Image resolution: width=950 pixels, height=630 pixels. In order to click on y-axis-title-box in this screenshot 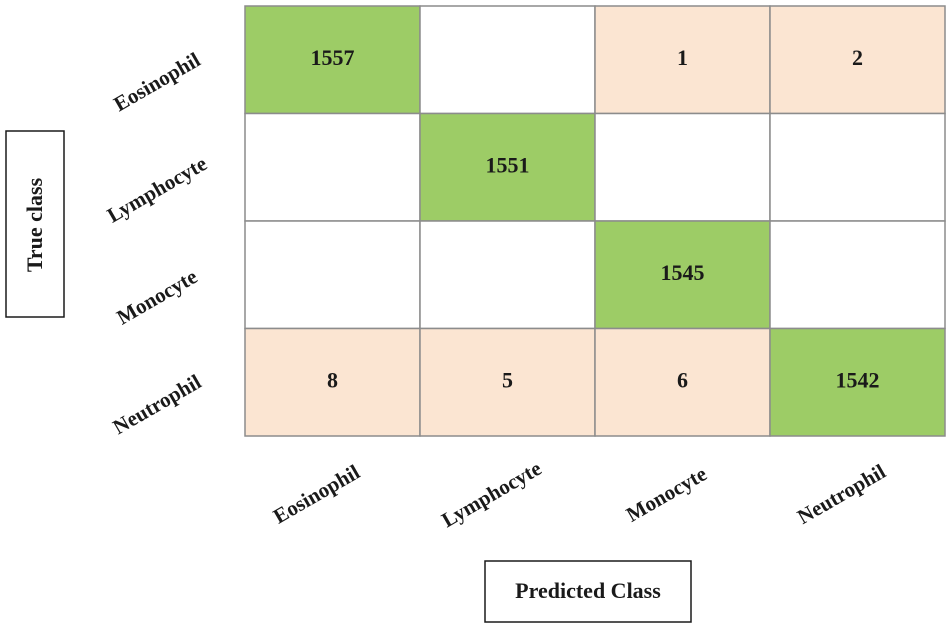, I will do `click(35, 224)`.